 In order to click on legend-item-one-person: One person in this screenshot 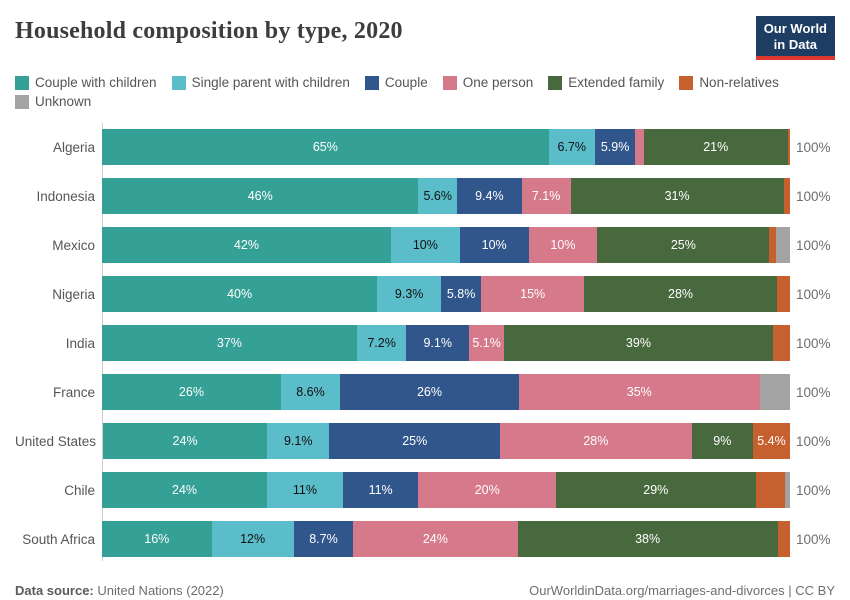, I will do `click(487, 82)`.